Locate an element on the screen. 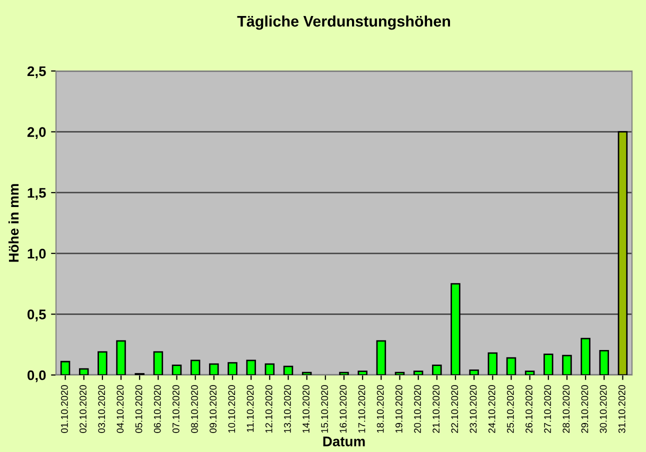 The height and width of the screenshot is (452, 646). x-tick-label: 06.10.2020 is located at coordinates (157, 409).